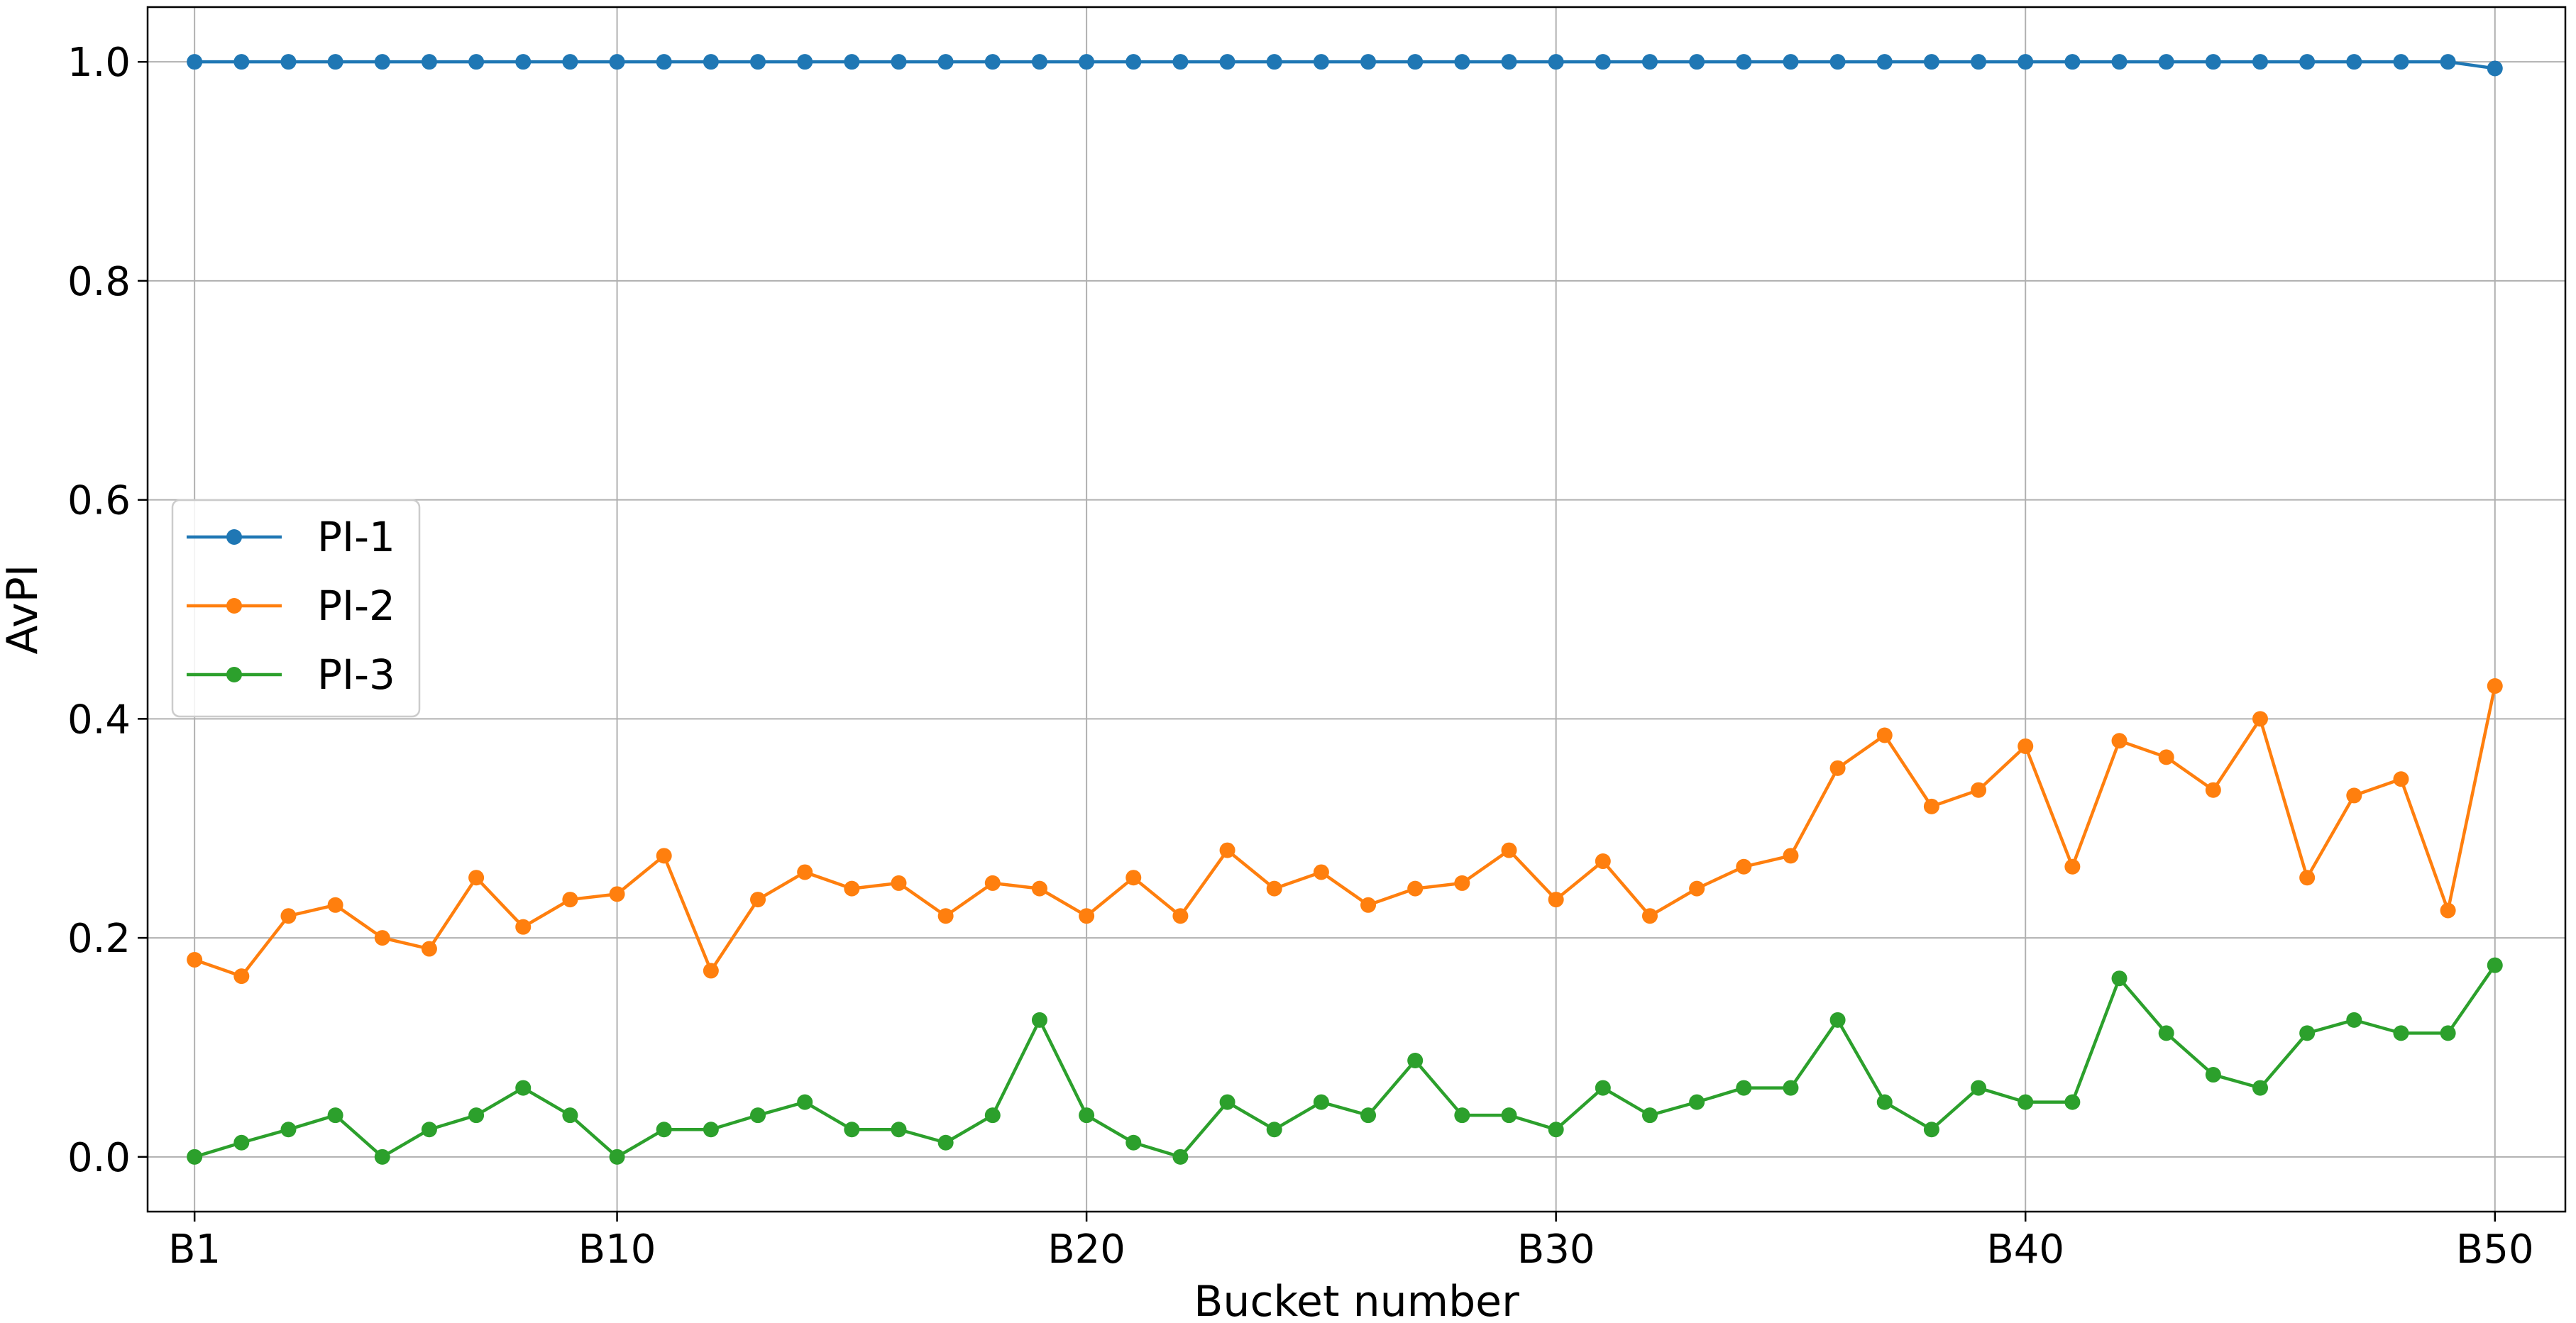 The width and height of the screenshot is (2576, 1323). I want to click on legend-entry: PI-3, so click(291, 675).